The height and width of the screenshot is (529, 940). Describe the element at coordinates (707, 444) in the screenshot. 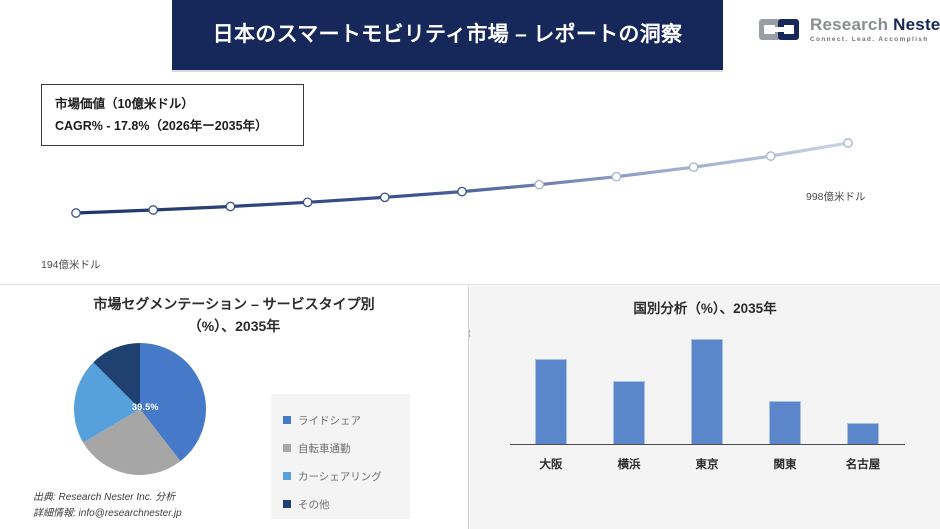

I see `bar-chart-baseline` at that location.